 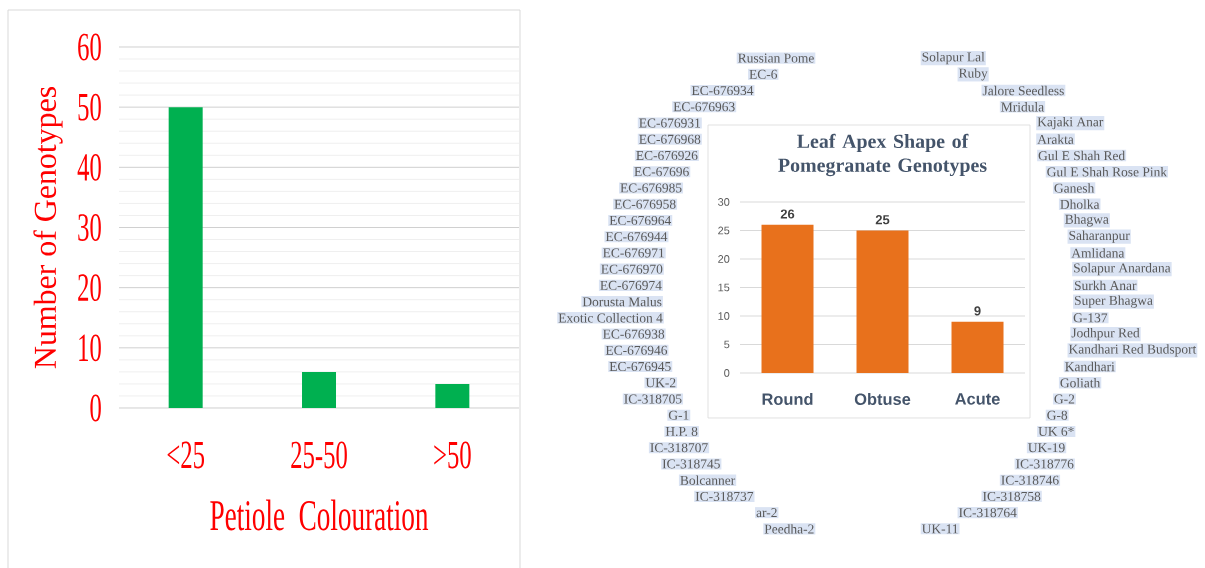 What do you see at coordinates (679, 448) in the screenshot?
I see `text: IC-318707` at bounding box center [679, 448].